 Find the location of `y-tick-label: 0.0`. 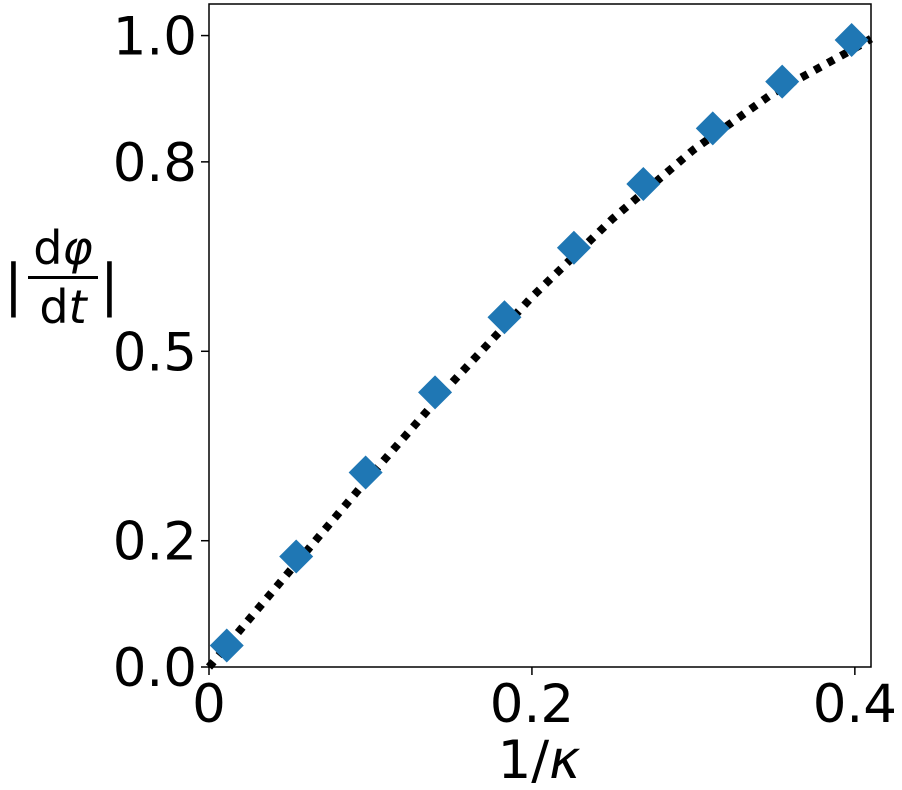

y-tick-label: 0.0 is located at coordinates (155, 668).